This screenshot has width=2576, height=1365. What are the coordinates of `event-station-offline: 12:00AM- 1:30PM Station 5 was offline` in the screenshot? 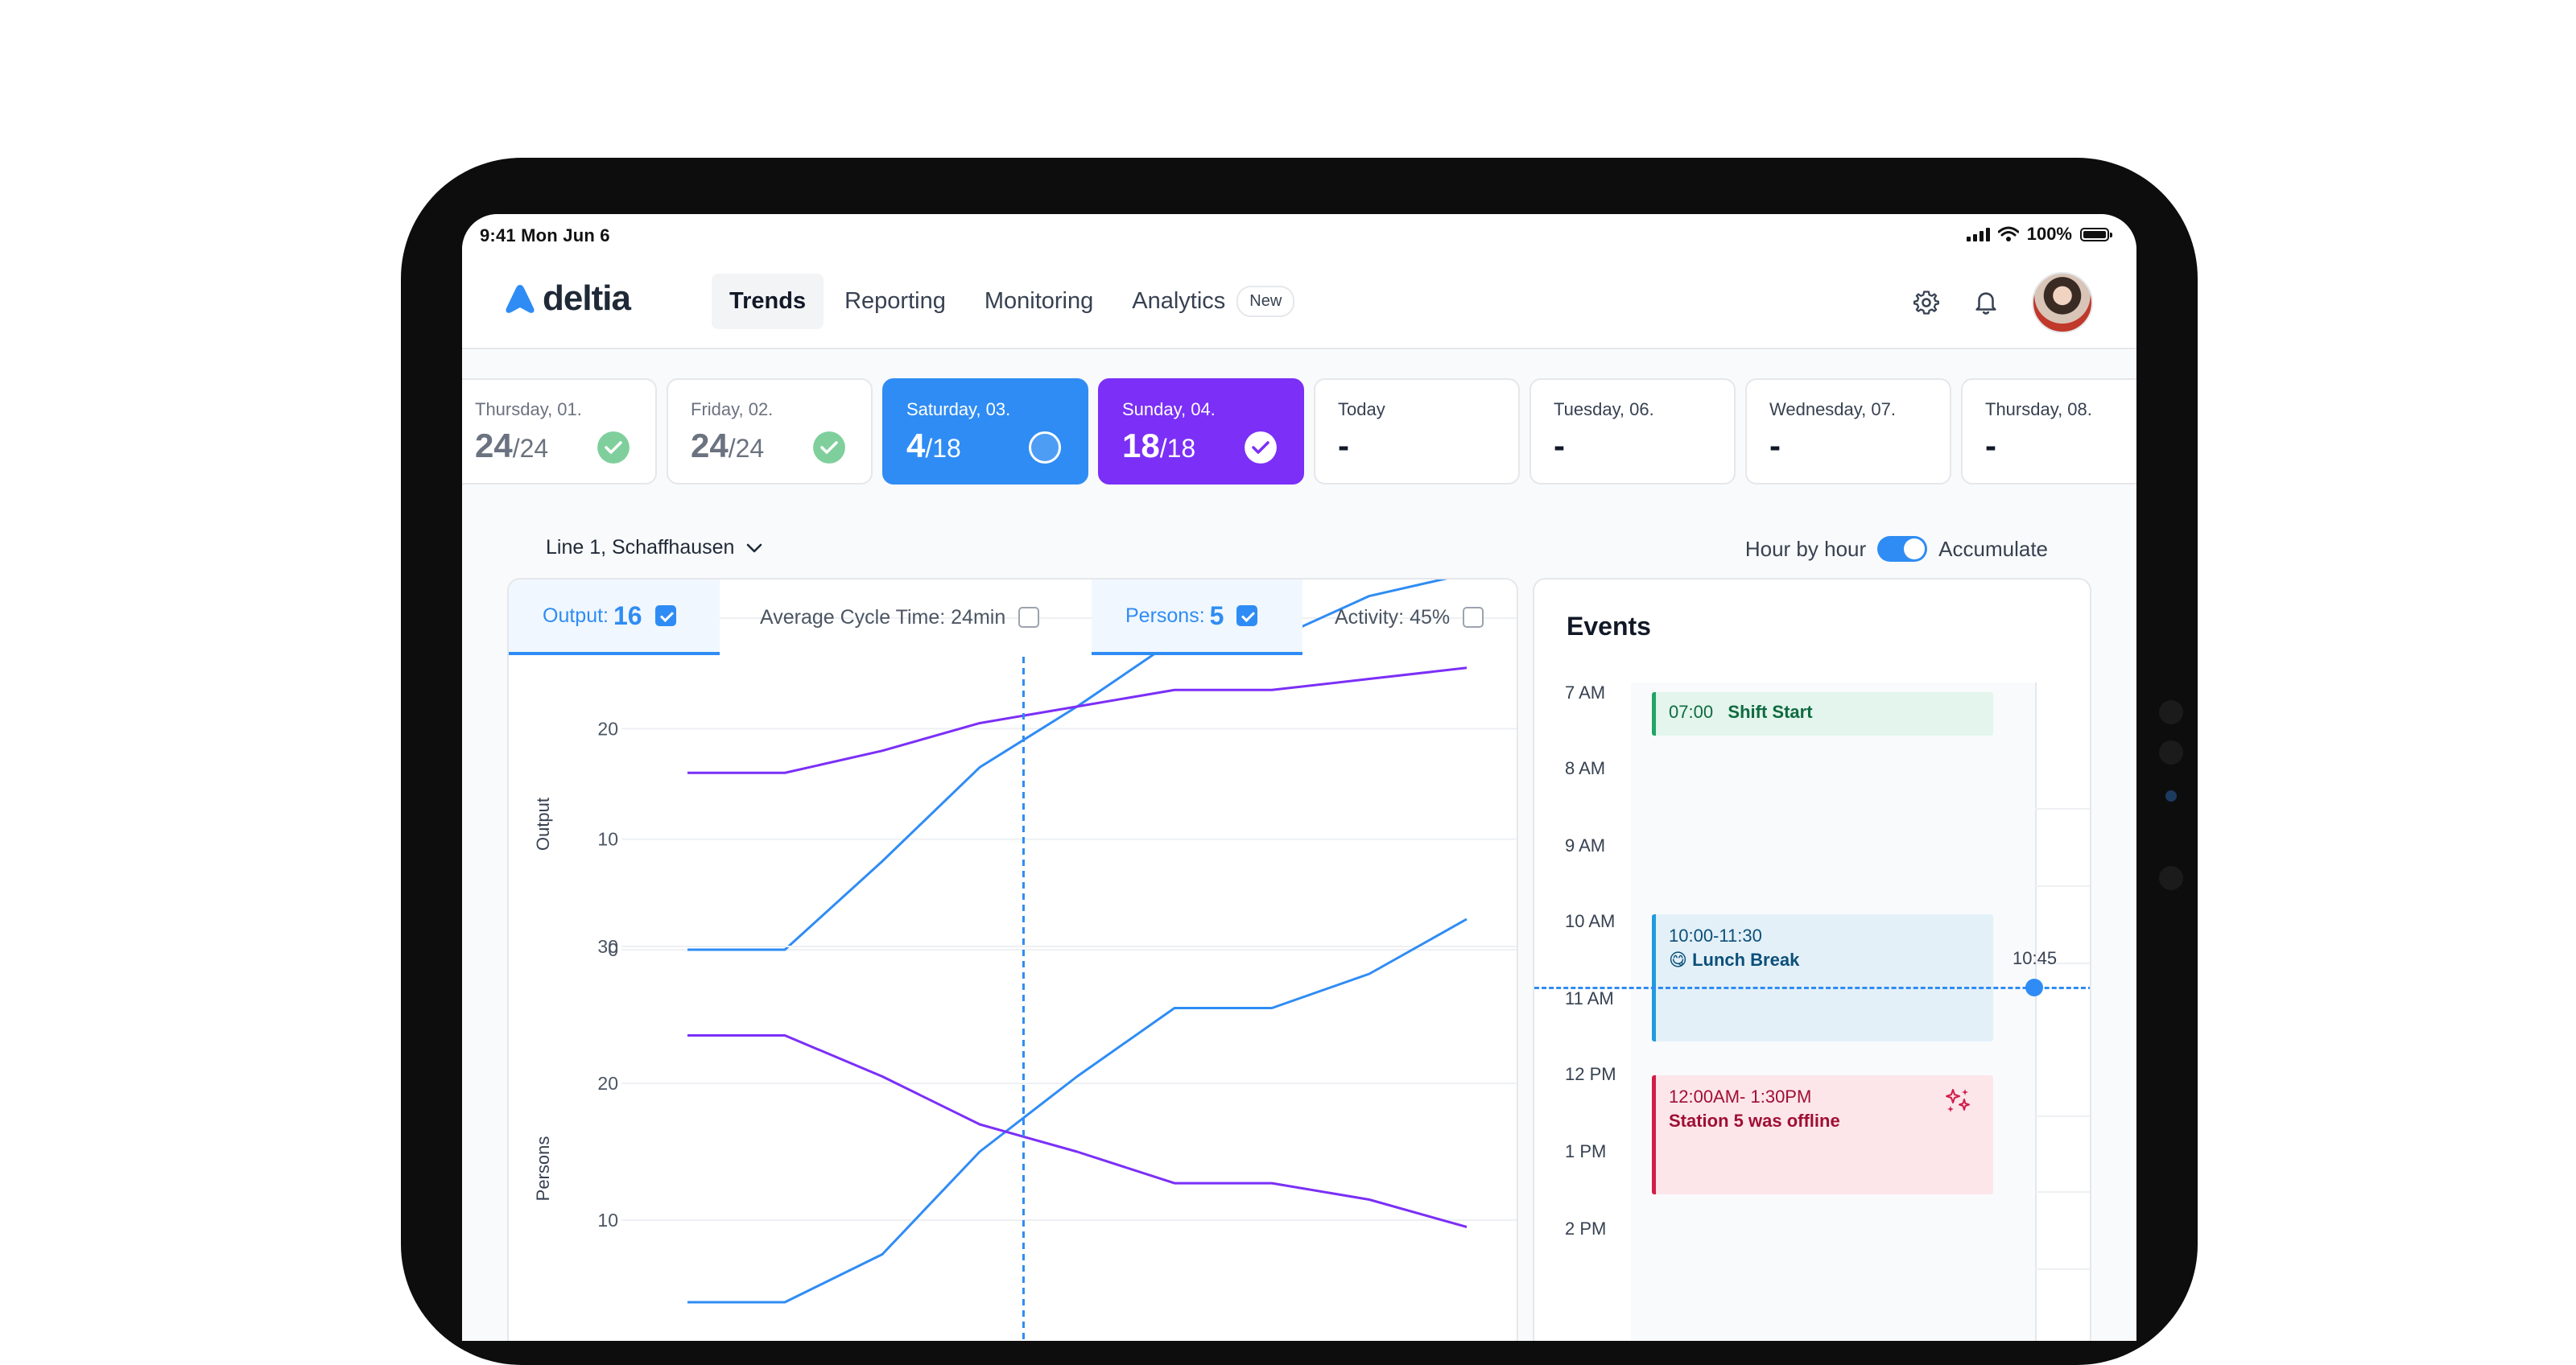 It's located at (1822, 1134).